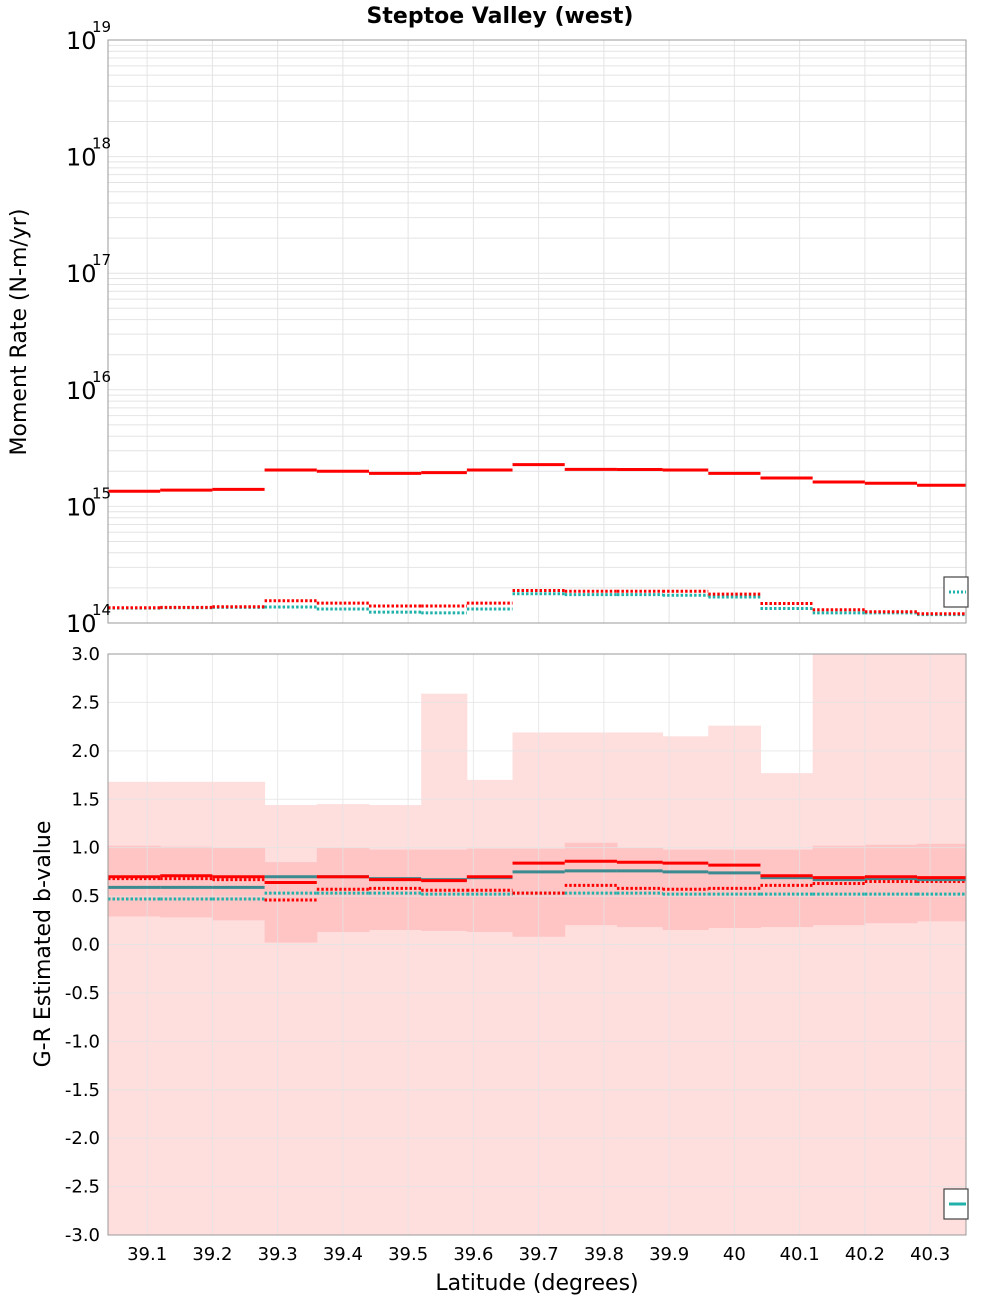 This screenshot has height=1300, width=1000. Describe the element at coordinates (537, 602) in the screenshot. I see `top-red-dotted` at that location.